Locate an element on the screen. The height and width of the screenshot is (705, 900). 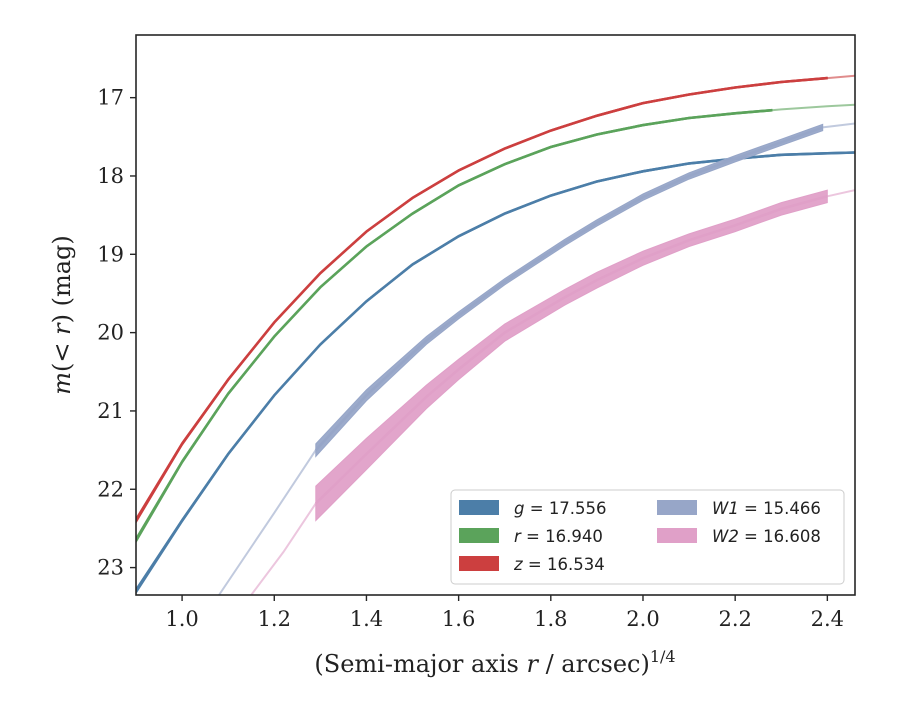
legend-swatch-g is located at coordinates (479, 507).